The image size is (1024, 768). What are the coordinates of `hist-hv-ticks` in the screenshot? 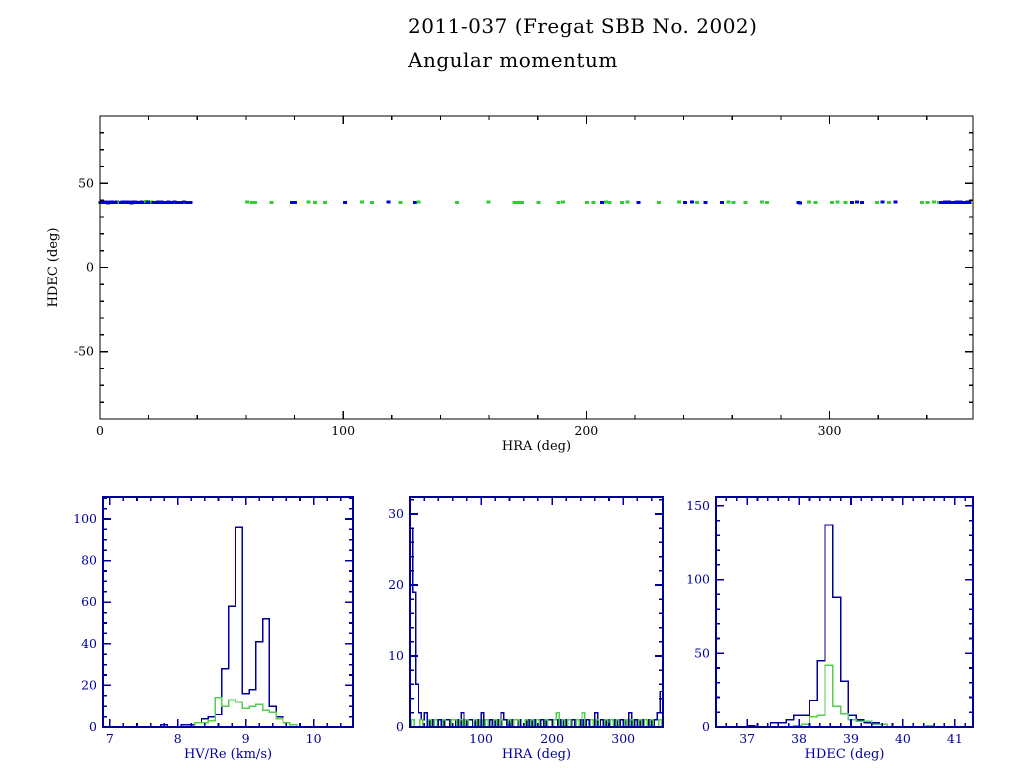 It's located at (228, 612).